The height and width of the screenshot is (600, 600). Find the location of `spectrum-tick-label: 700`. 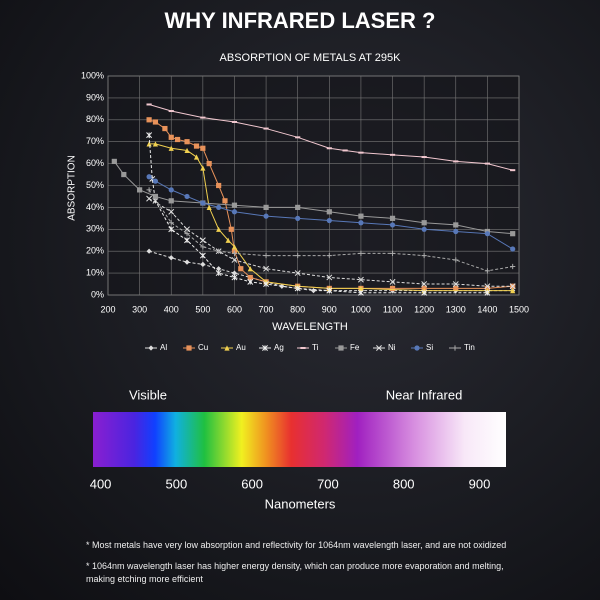

spectrum-tick-label: 700 is located at coordinates (328, 483).